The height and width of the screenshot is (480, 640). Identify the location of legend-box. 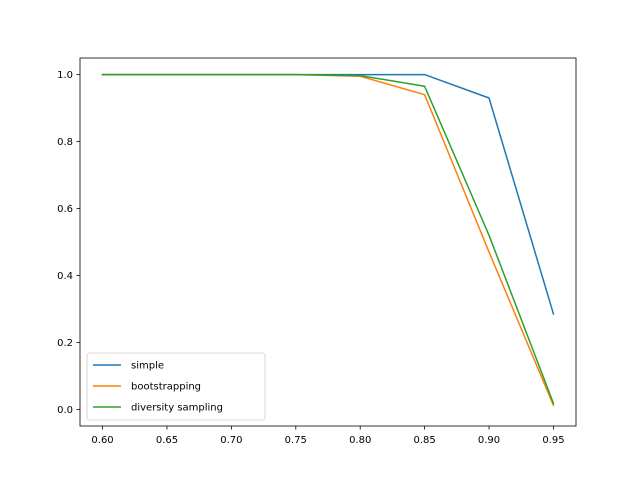
(176, 386).